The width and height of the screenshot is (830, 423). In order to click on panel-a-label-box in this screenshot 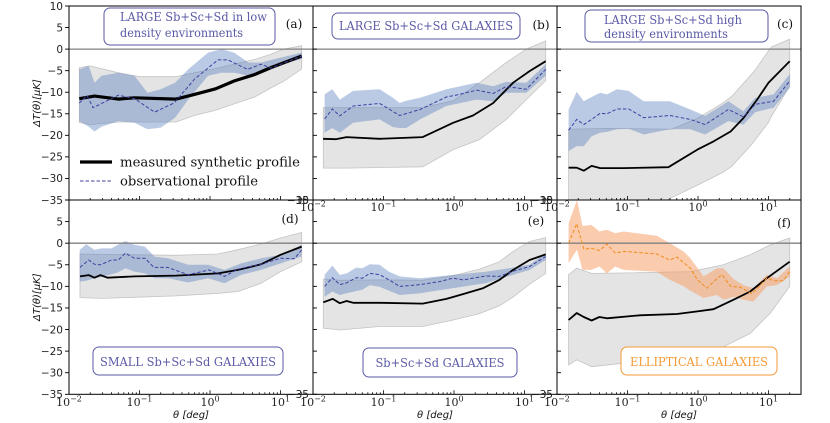, I will do `click(189, 26)`.